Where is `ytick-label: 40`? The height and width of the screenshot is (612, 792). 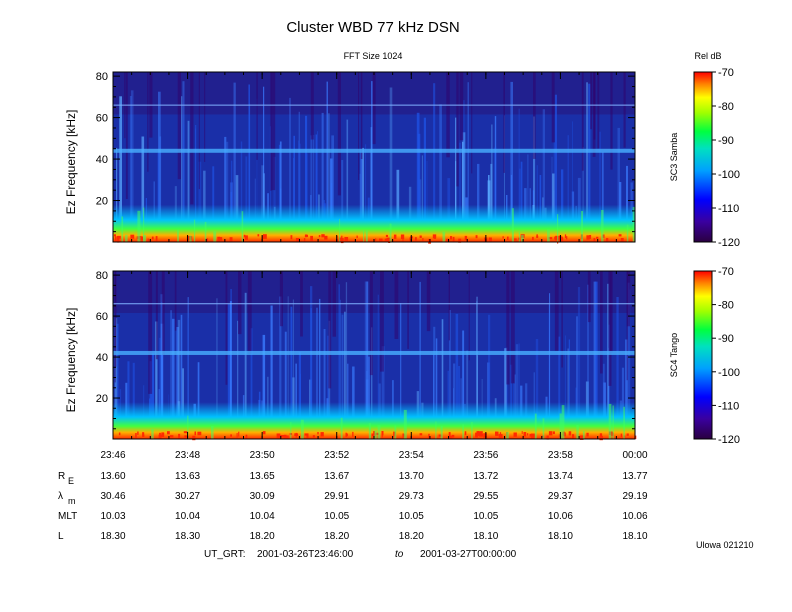
ytick-label: 40 is located at coordinates (102, 358).